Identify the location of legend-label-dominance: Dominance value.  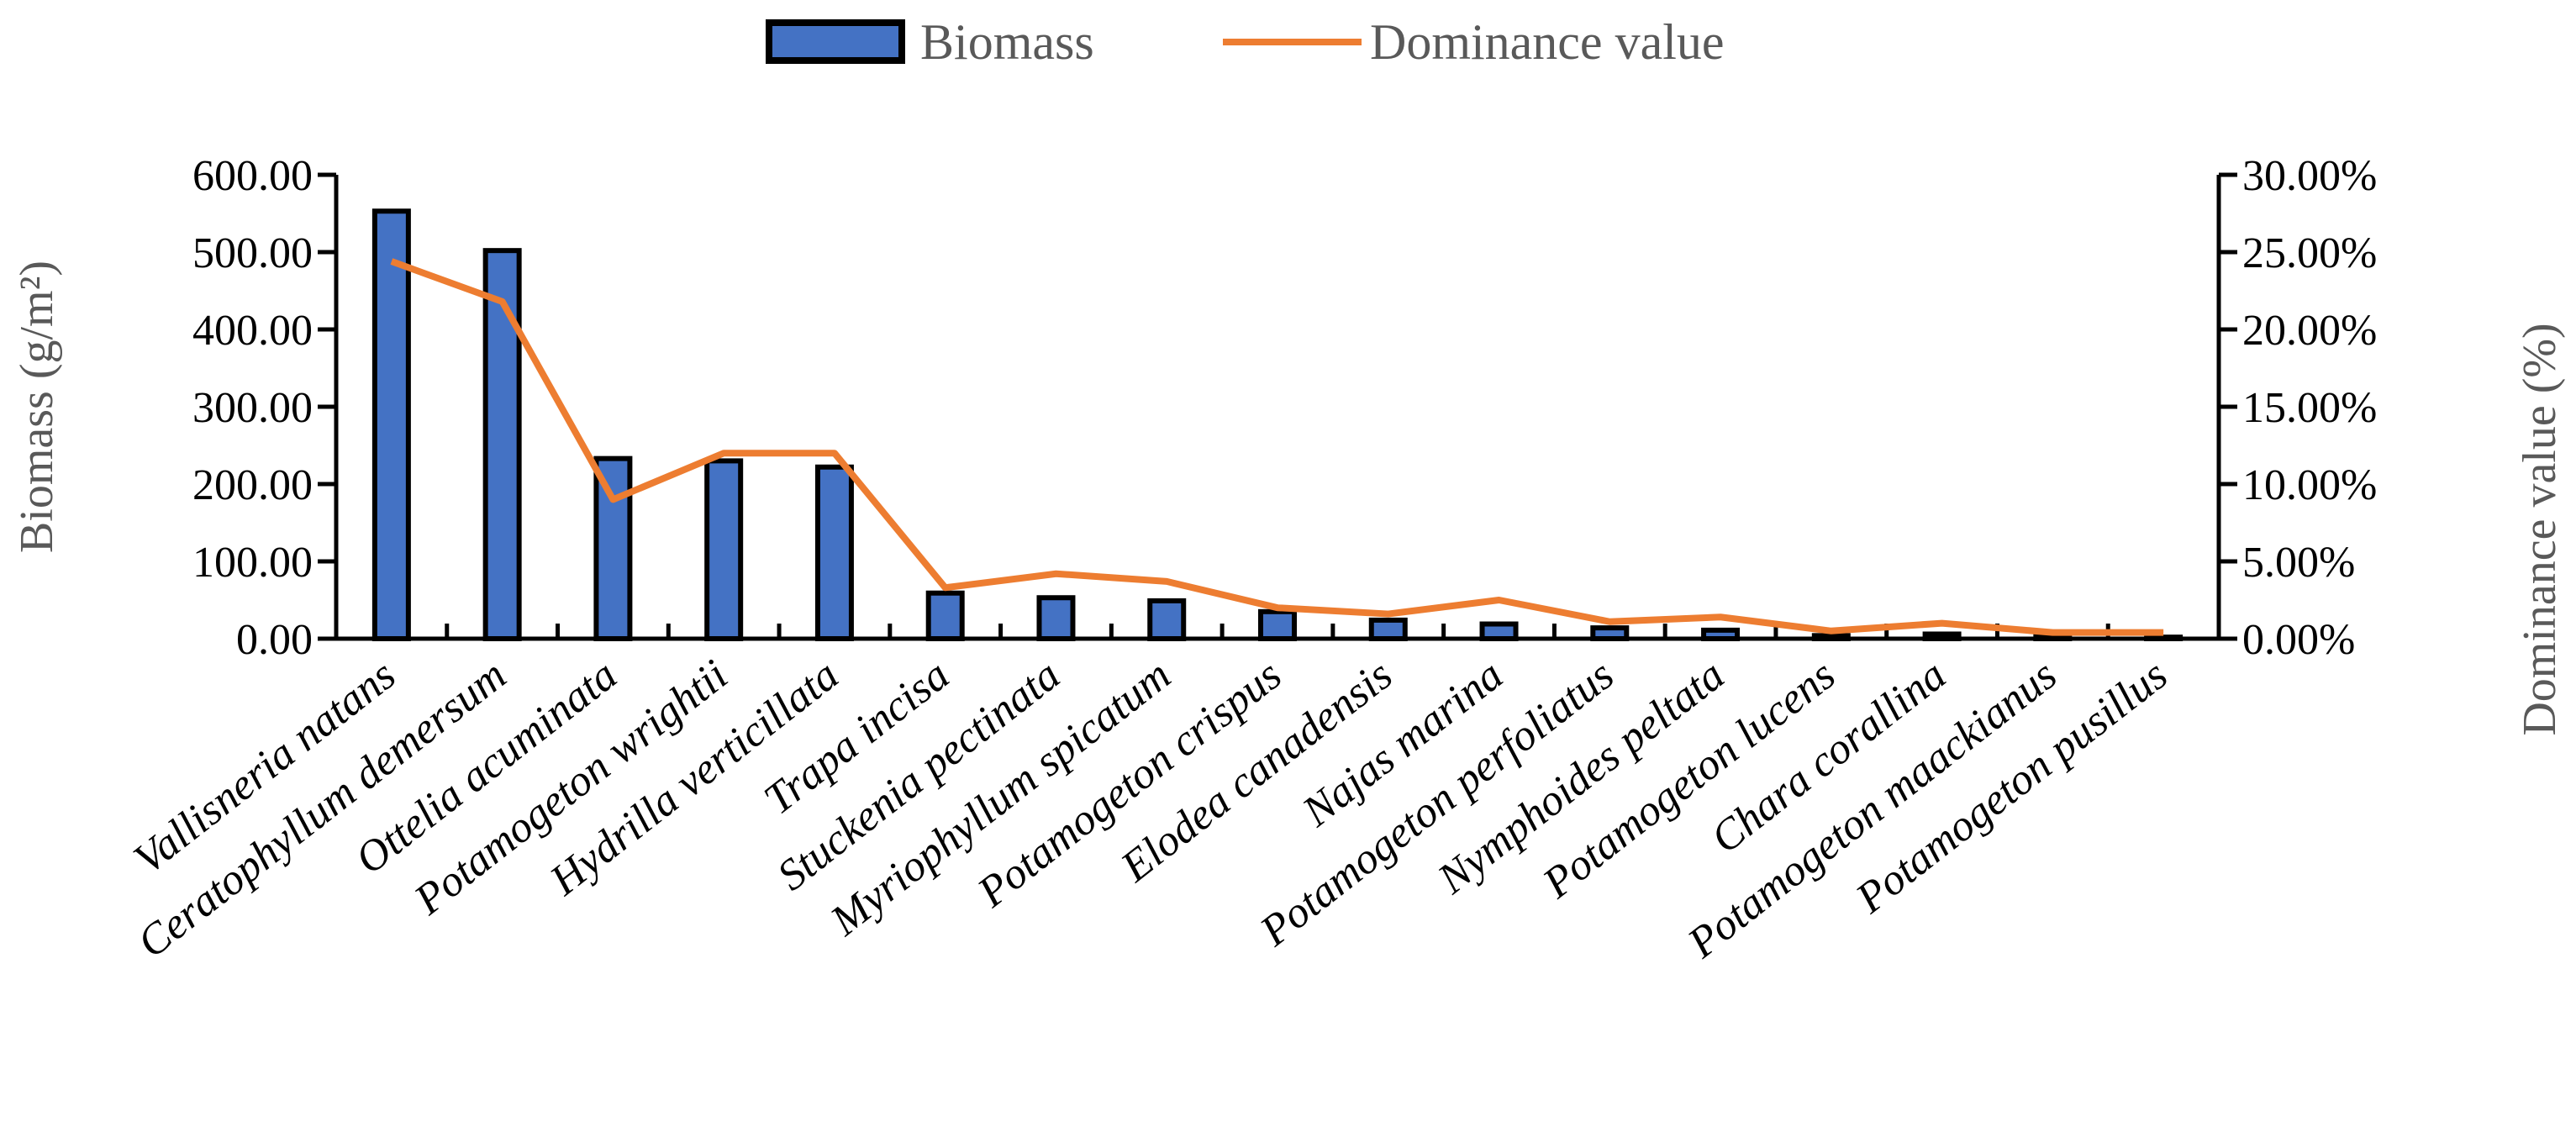
(1547, 42).